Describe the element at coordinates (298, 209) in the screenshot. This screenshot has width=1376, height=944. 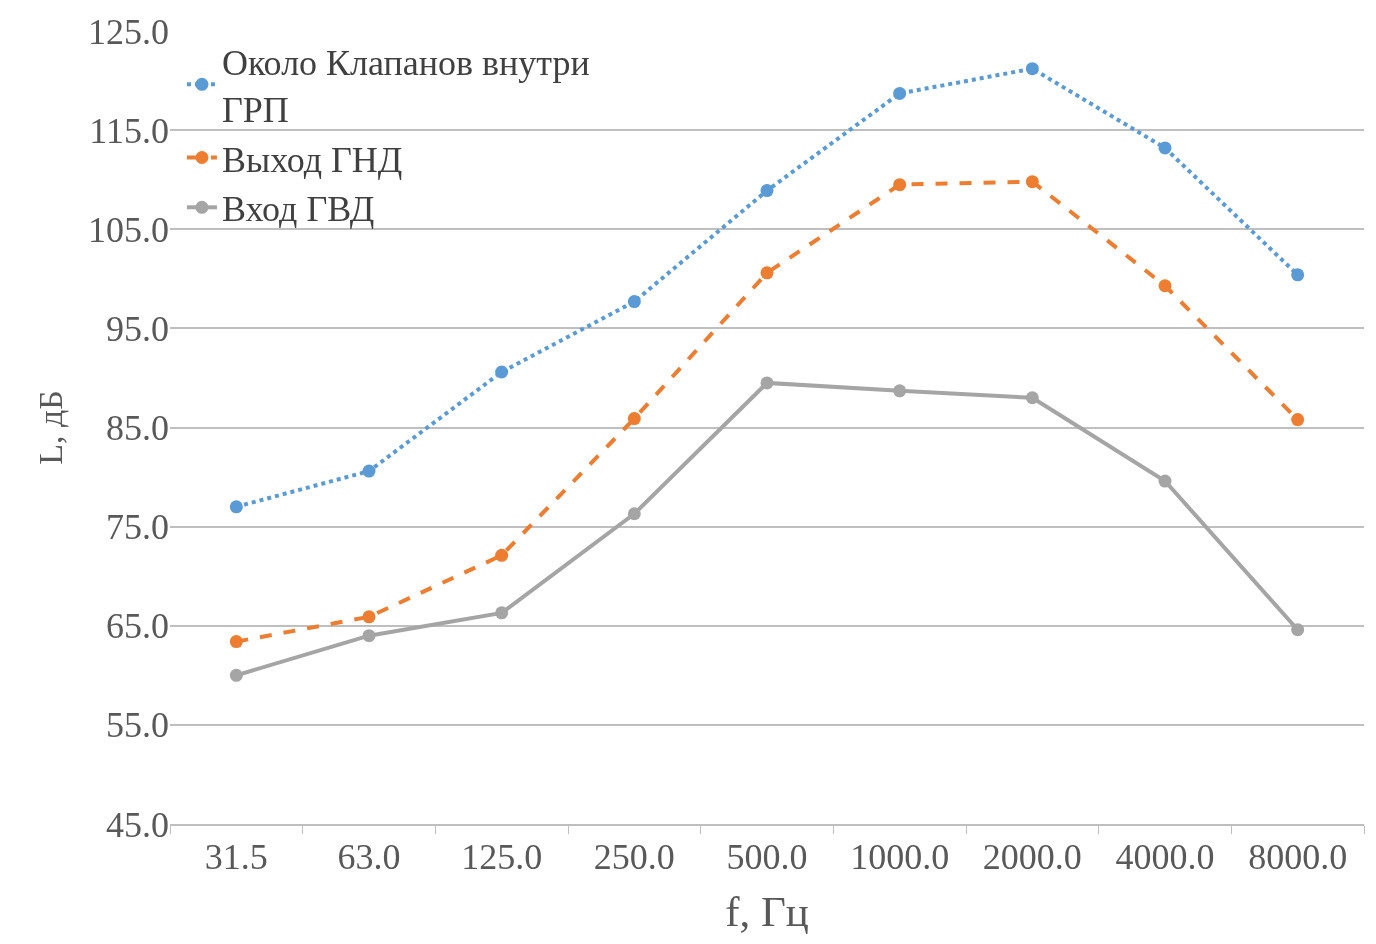
I see `legend-label: Вход ГВД` at that location.